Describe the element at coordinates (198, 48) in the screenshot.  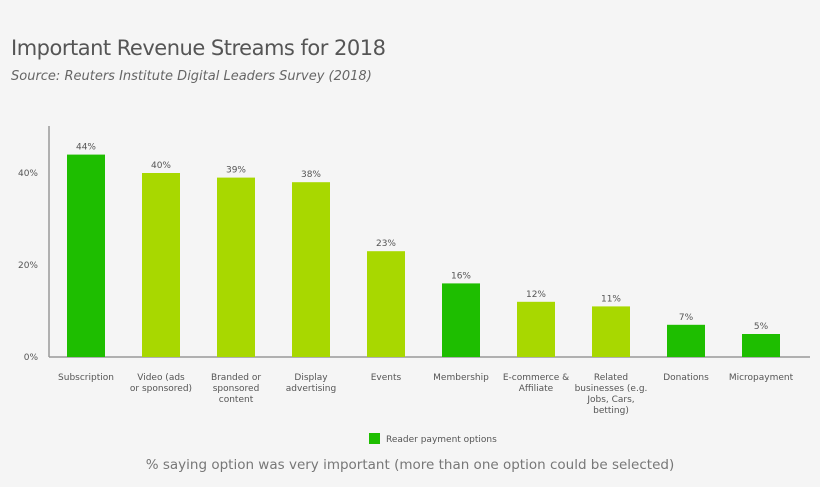
I see `chart-title: Important Revenue Streams for 2018` at that location.